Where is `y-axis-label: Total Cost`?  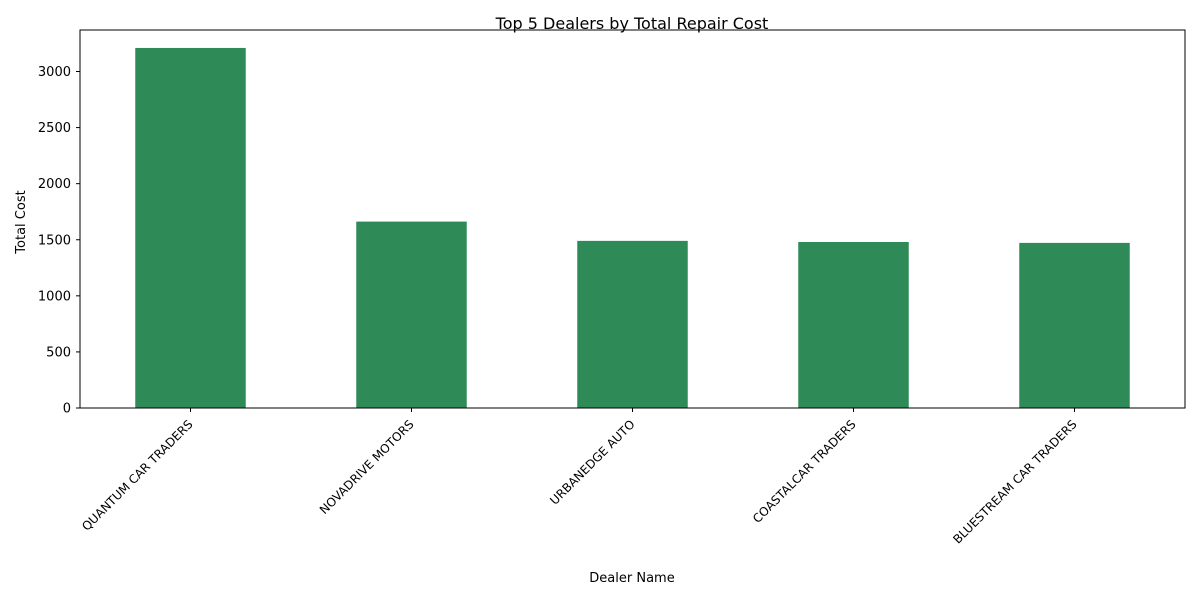 y-axis-label: Total Cost is located at coordinates (21, 222).